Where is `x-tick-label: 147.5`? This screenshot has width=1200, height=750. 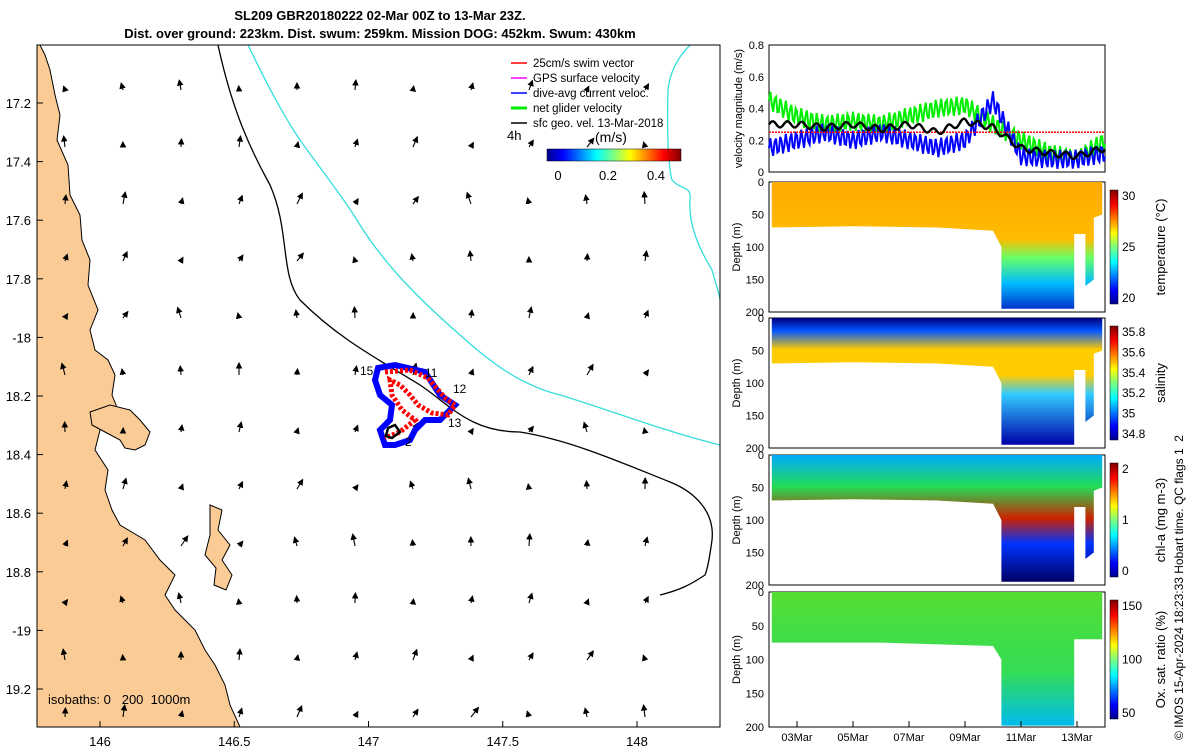
x-tick-label: 147.5 is located at coordinates (502, 741).